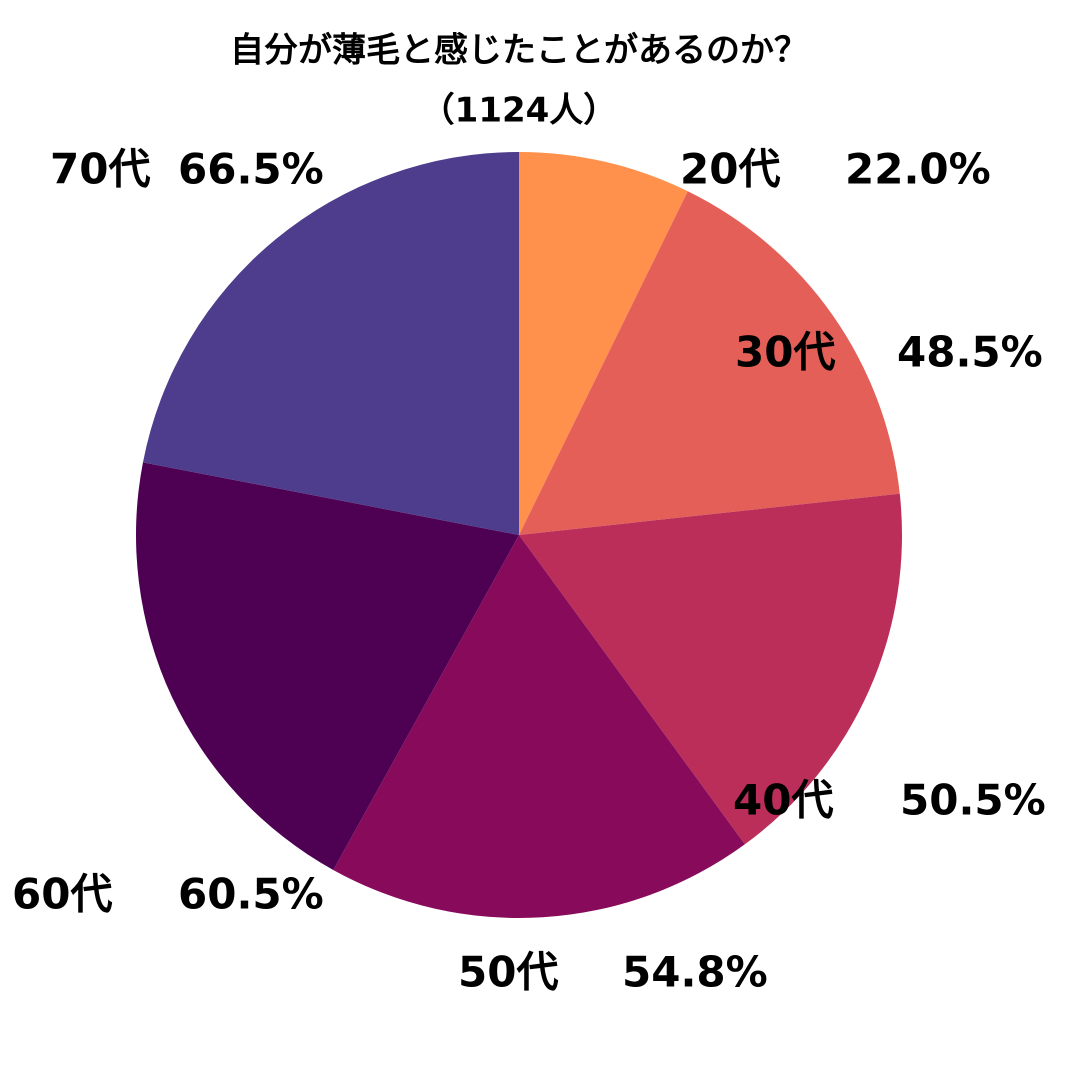 The height and width of the screenshot is (1080, 1080). I want to click on category-label: 60代, so click(62, 894).